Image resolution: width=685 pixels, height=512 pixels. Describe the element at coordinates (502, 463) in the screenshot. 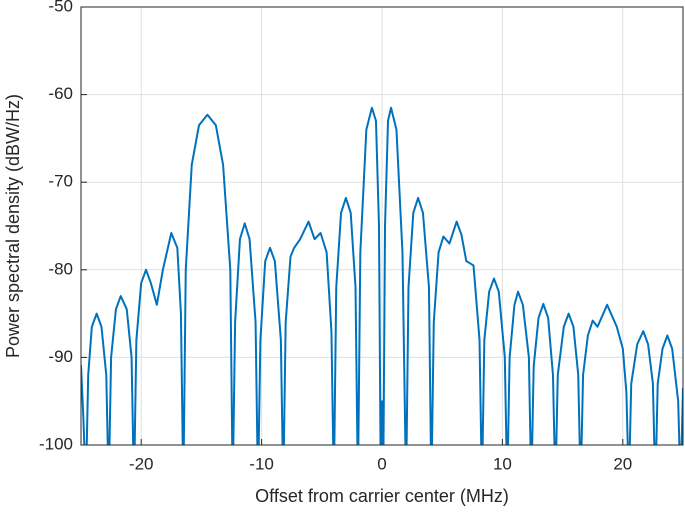

I see `x-tick-label: 10` at that location.